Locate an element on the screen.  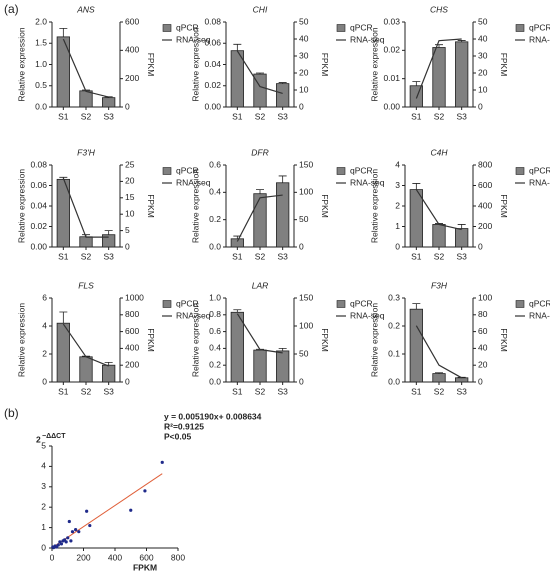
y2-tick-label: 100 is located at coordinates (485, 297).